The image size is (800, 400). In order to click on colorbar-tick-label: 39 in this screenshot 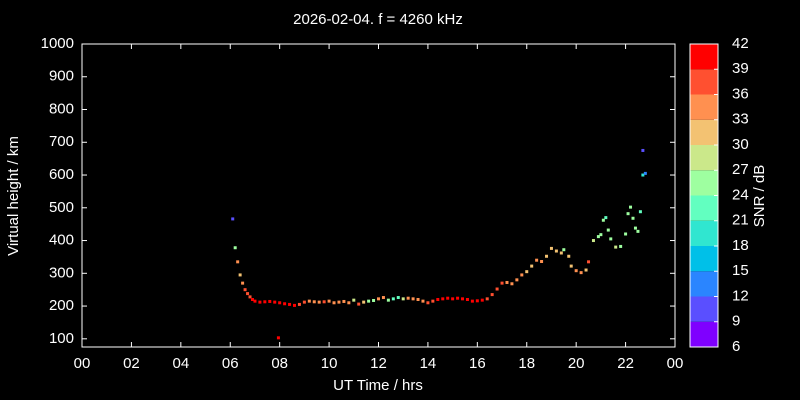, I will do `click(740, 68)`.